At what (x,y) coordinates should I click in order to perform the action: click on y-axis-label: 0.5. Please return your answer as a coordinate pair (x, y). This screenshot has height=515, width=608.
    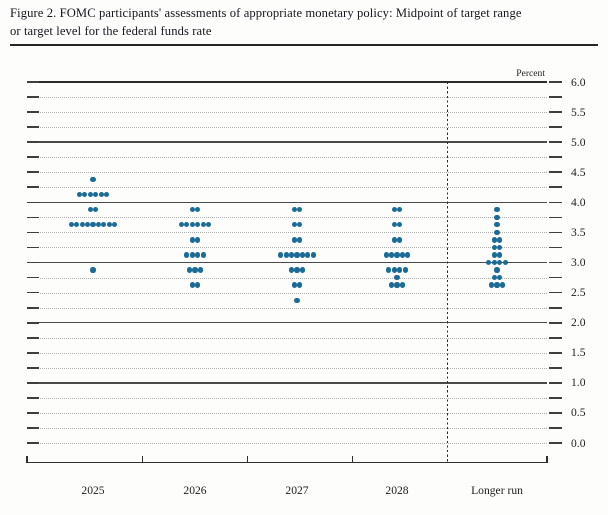
    Looking at the image, I should click on (578, 413).